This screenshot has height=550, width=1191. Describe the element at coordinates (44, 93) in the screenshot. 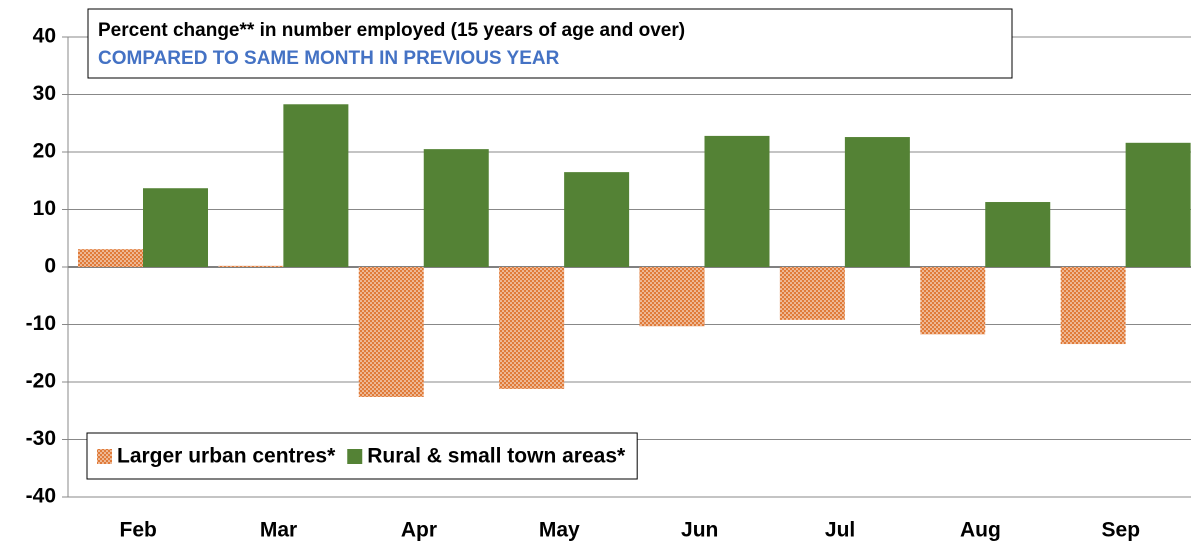

I see `y-tick-label: 30` at that location.